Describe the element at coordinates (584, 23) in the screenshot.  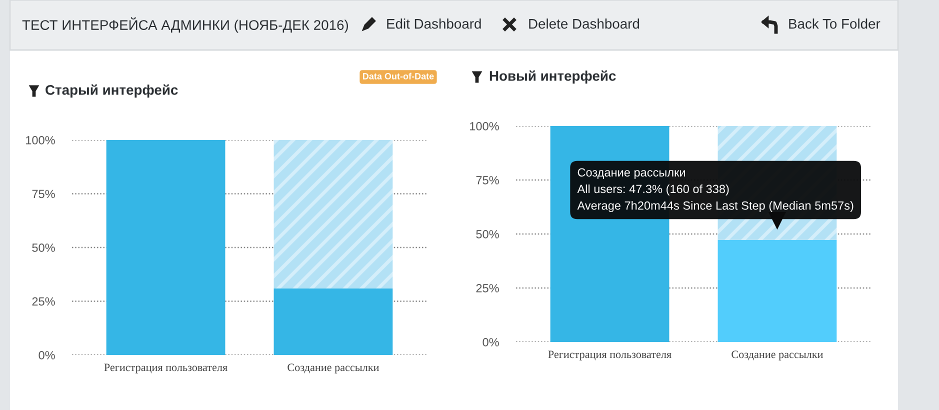
I see `text: Delete Dashboard` at that location.